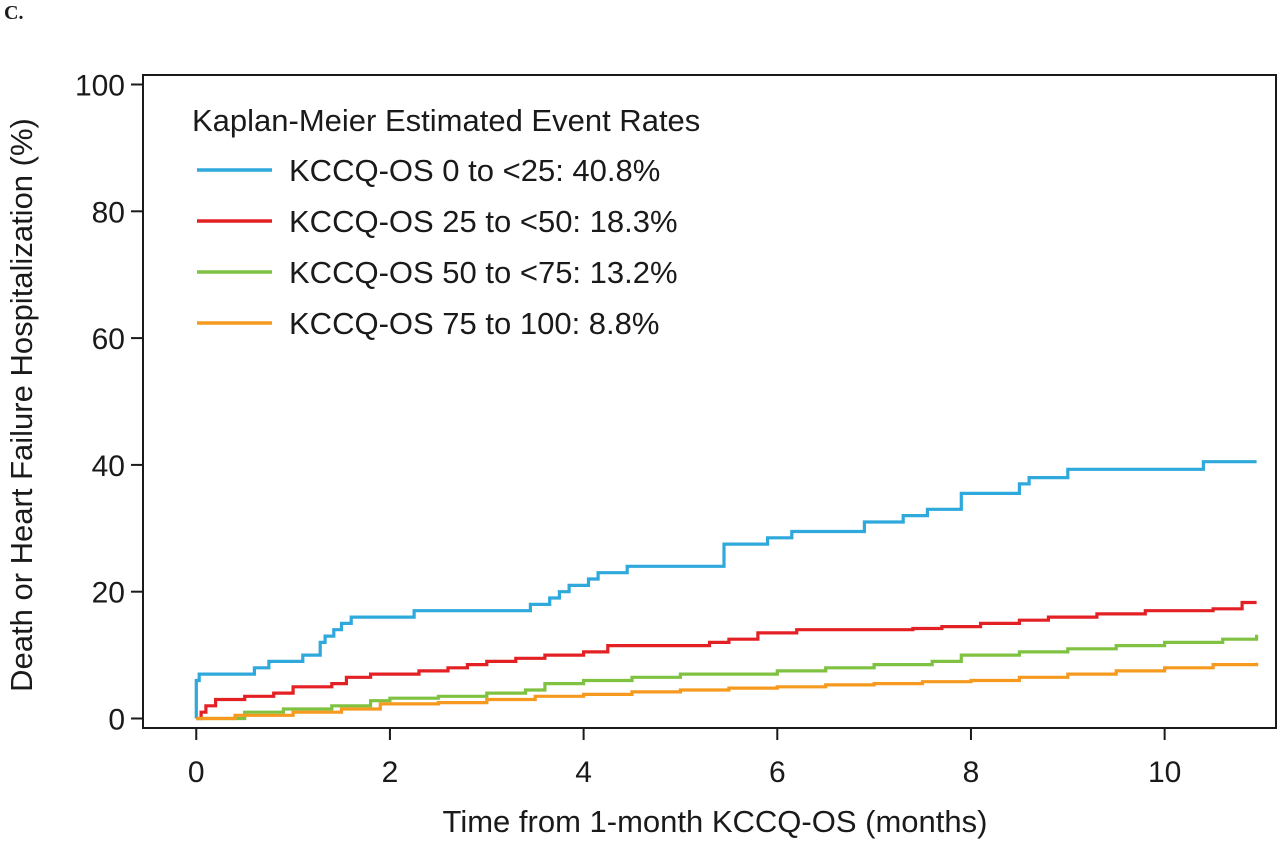 The width and height of the screenshot is (1280, 842). Describe the element at coordinates (100, 86) in the screenshot. I see `y-tick-label: 100` at that location.